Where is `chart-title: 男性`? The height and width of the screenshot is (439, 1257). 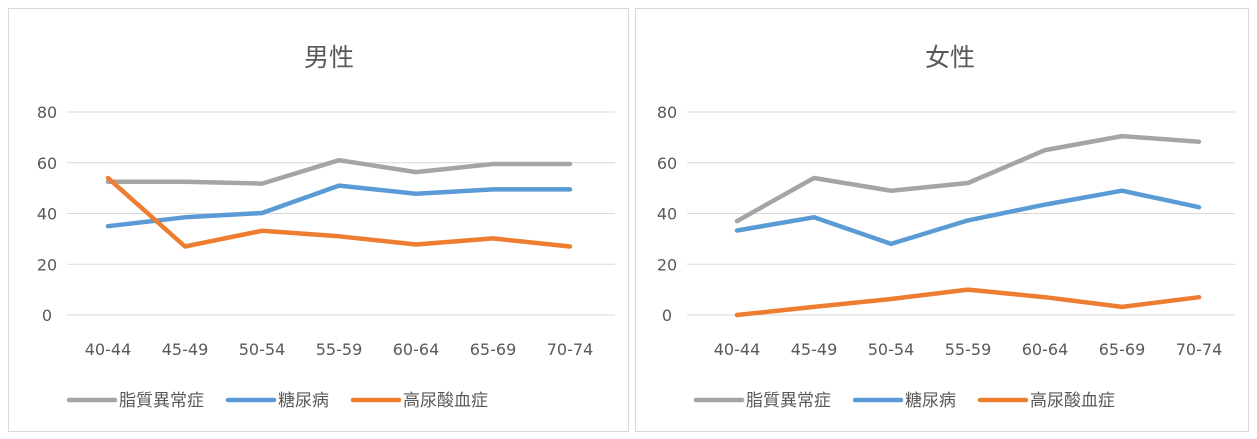 chart-title: 男性 is located at coordinates (329, 57).